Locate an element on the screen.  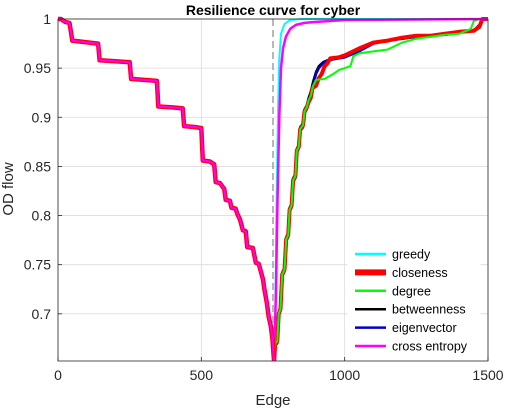
legend-label-eigenvector: eigenvector is located at coordinates (424, 328).